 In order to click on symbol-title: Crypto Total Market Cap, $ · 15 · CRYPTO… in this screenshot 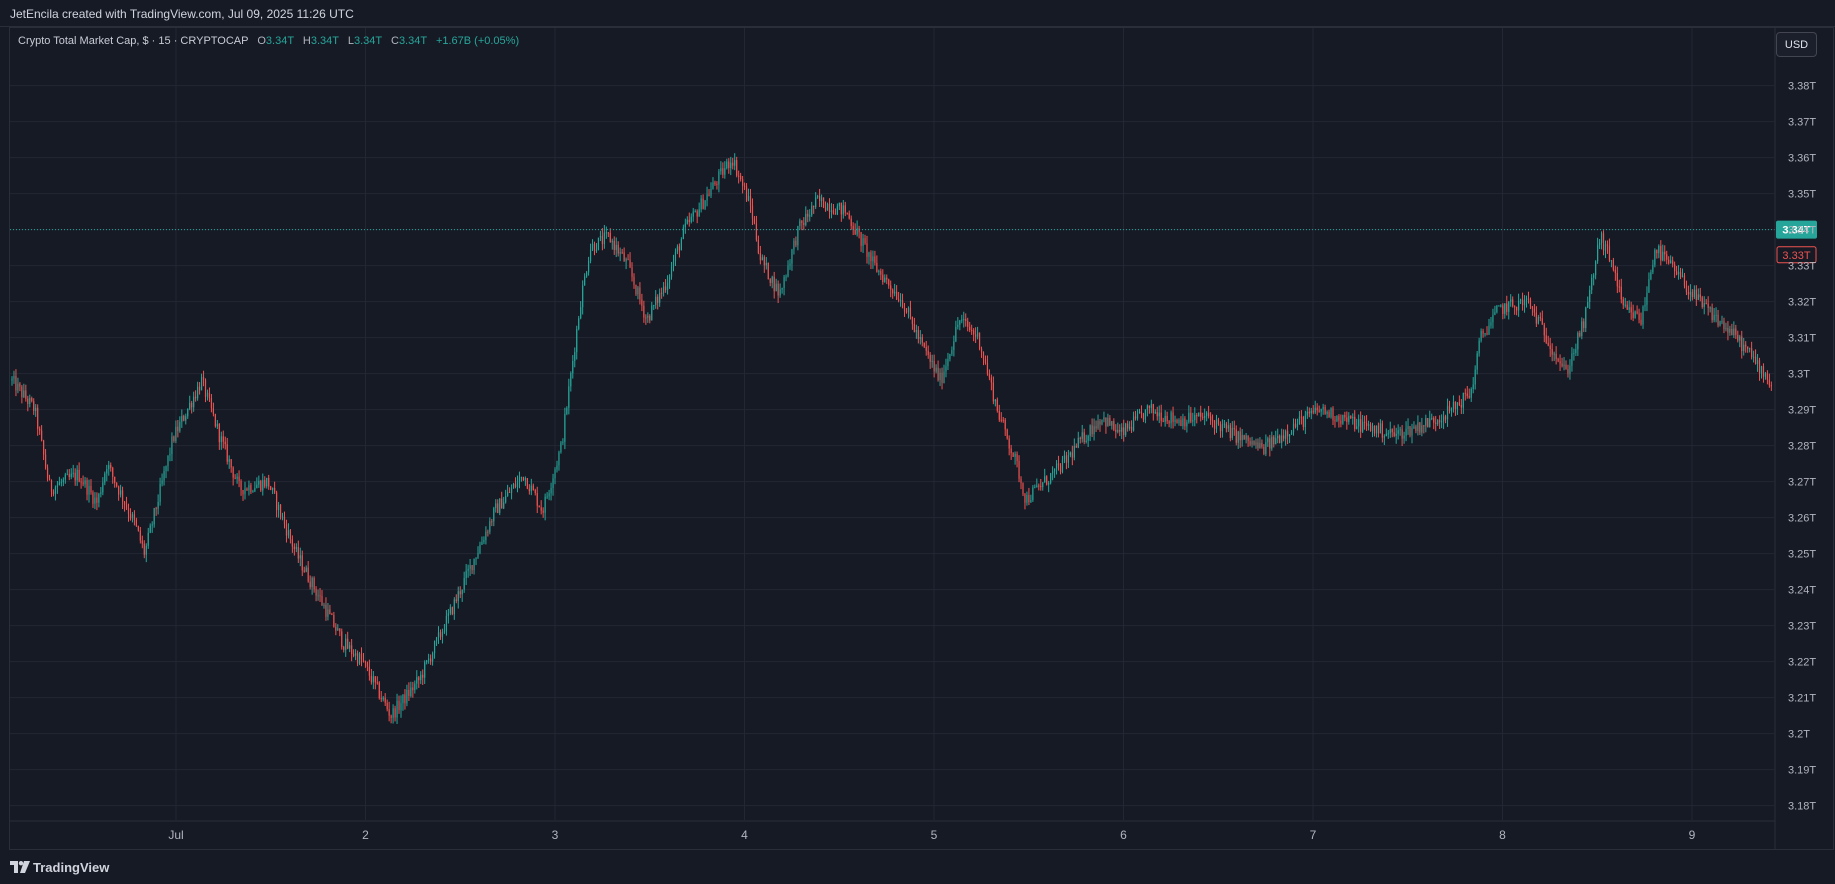, I will do `click(133, 41)`.